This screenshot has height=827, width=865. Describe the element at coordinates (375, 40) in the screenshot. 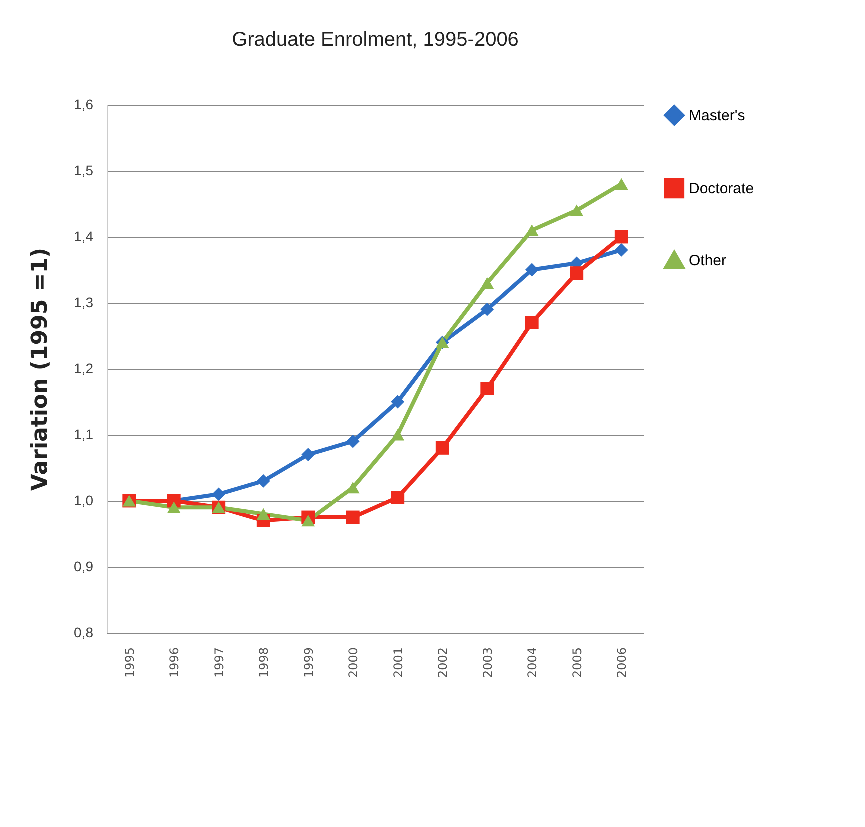

I see `chart-title: Graduate Enrolment, 1995-2006` at that location.